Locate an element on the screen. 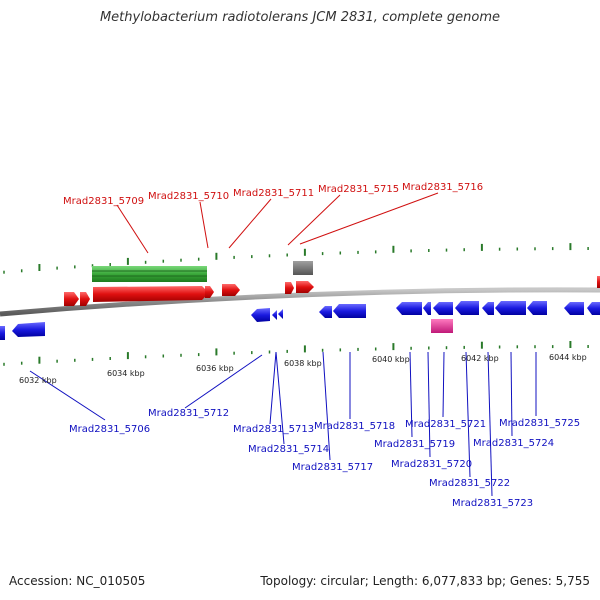 The height and width of the screenshot is (600, 600). scale-label: 6032 kbp is located at coordinates (38, 380).